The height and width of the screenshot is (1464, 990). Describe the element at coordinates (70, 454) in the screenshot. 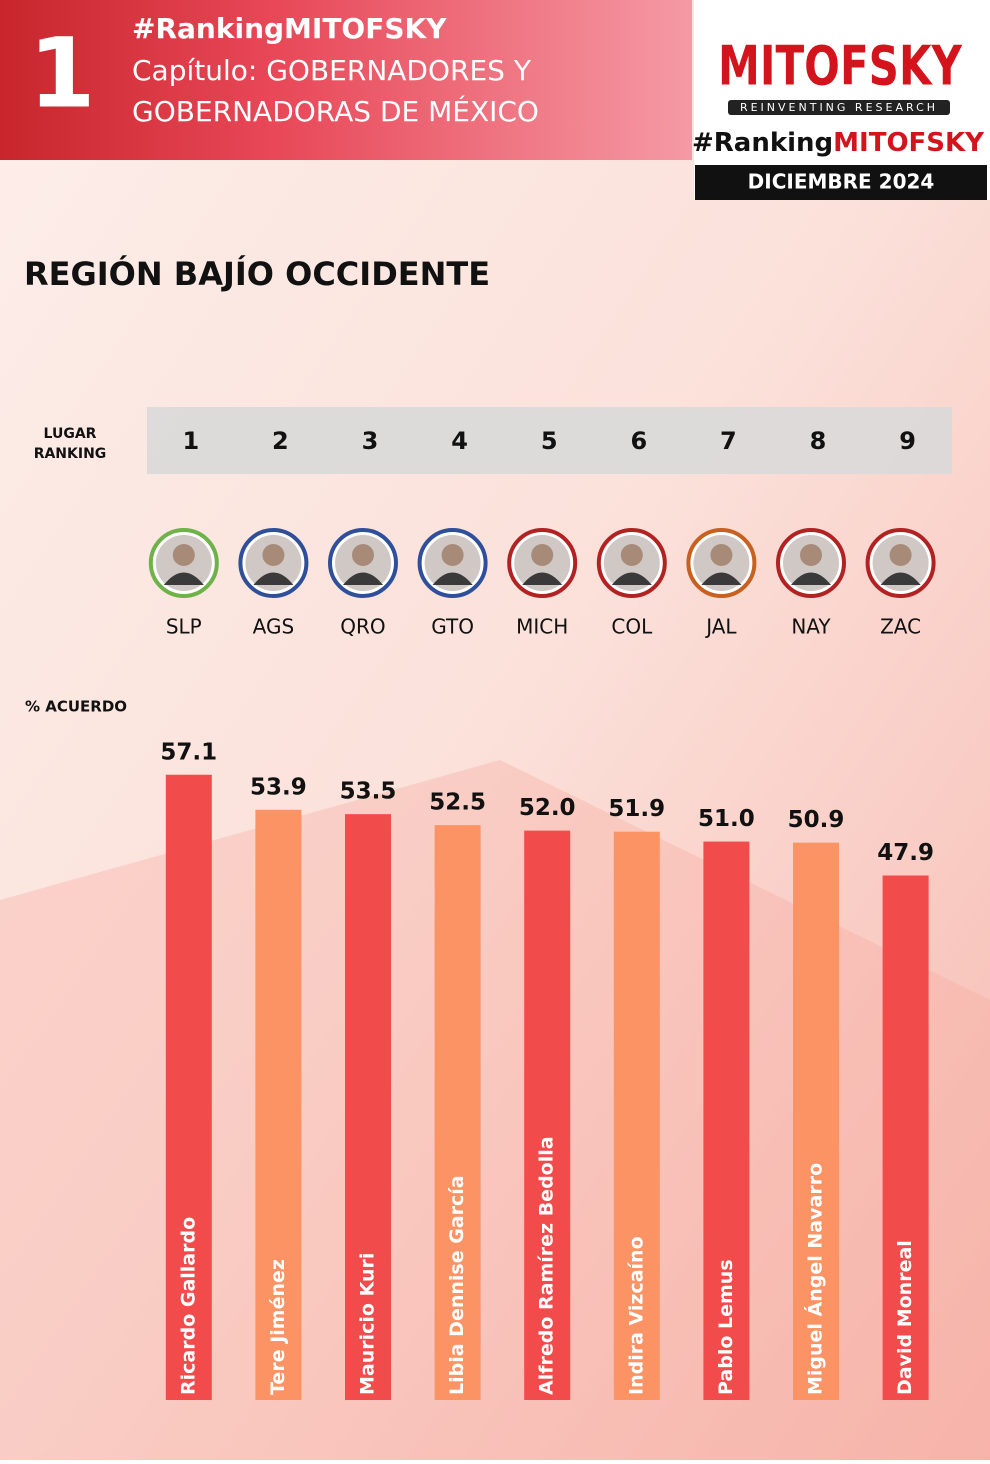

I see `rank-label: RANKING` at that location.